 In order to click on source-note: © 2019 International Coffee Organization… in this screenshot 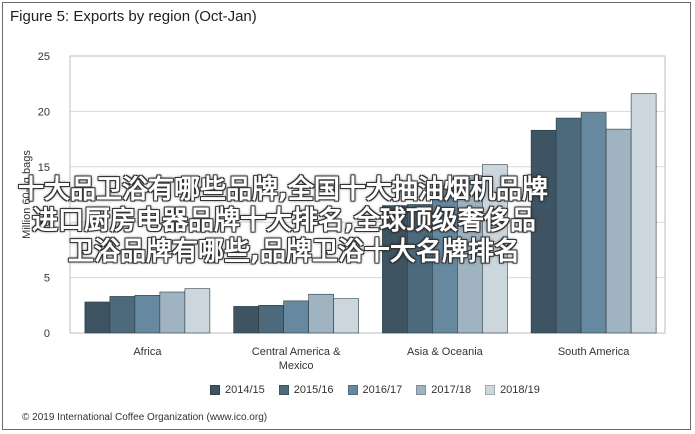, I will do `click(145, 417)`.